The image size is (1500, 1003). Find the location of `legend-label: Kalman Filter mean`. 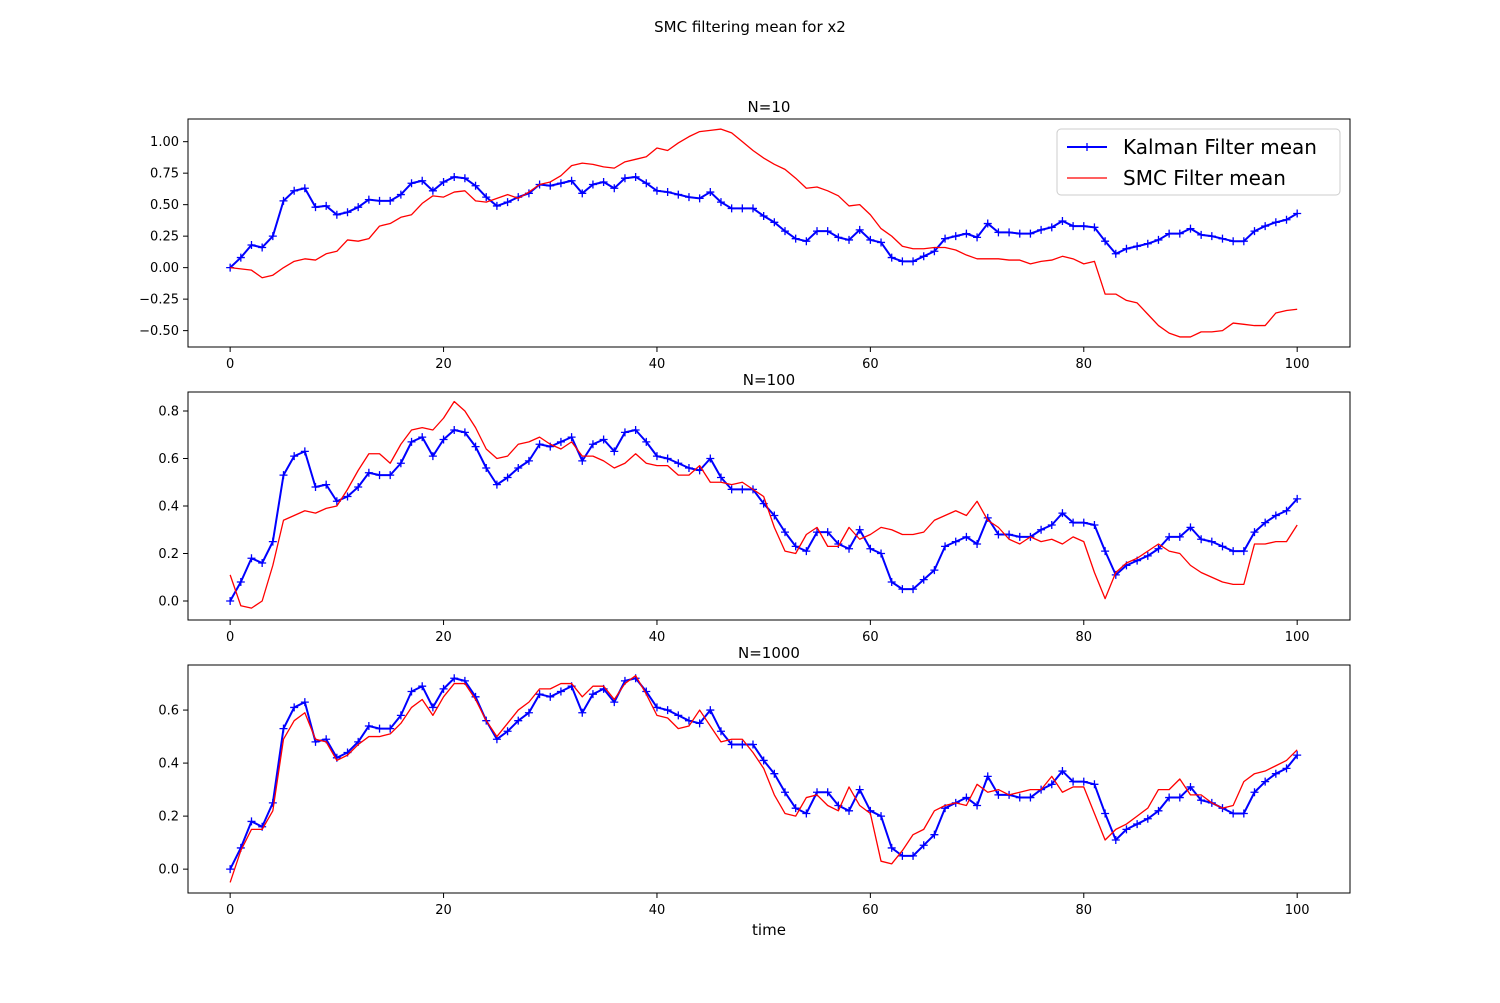

legend-label: Kalman Filter mean is located at coordinates (1220, 147).